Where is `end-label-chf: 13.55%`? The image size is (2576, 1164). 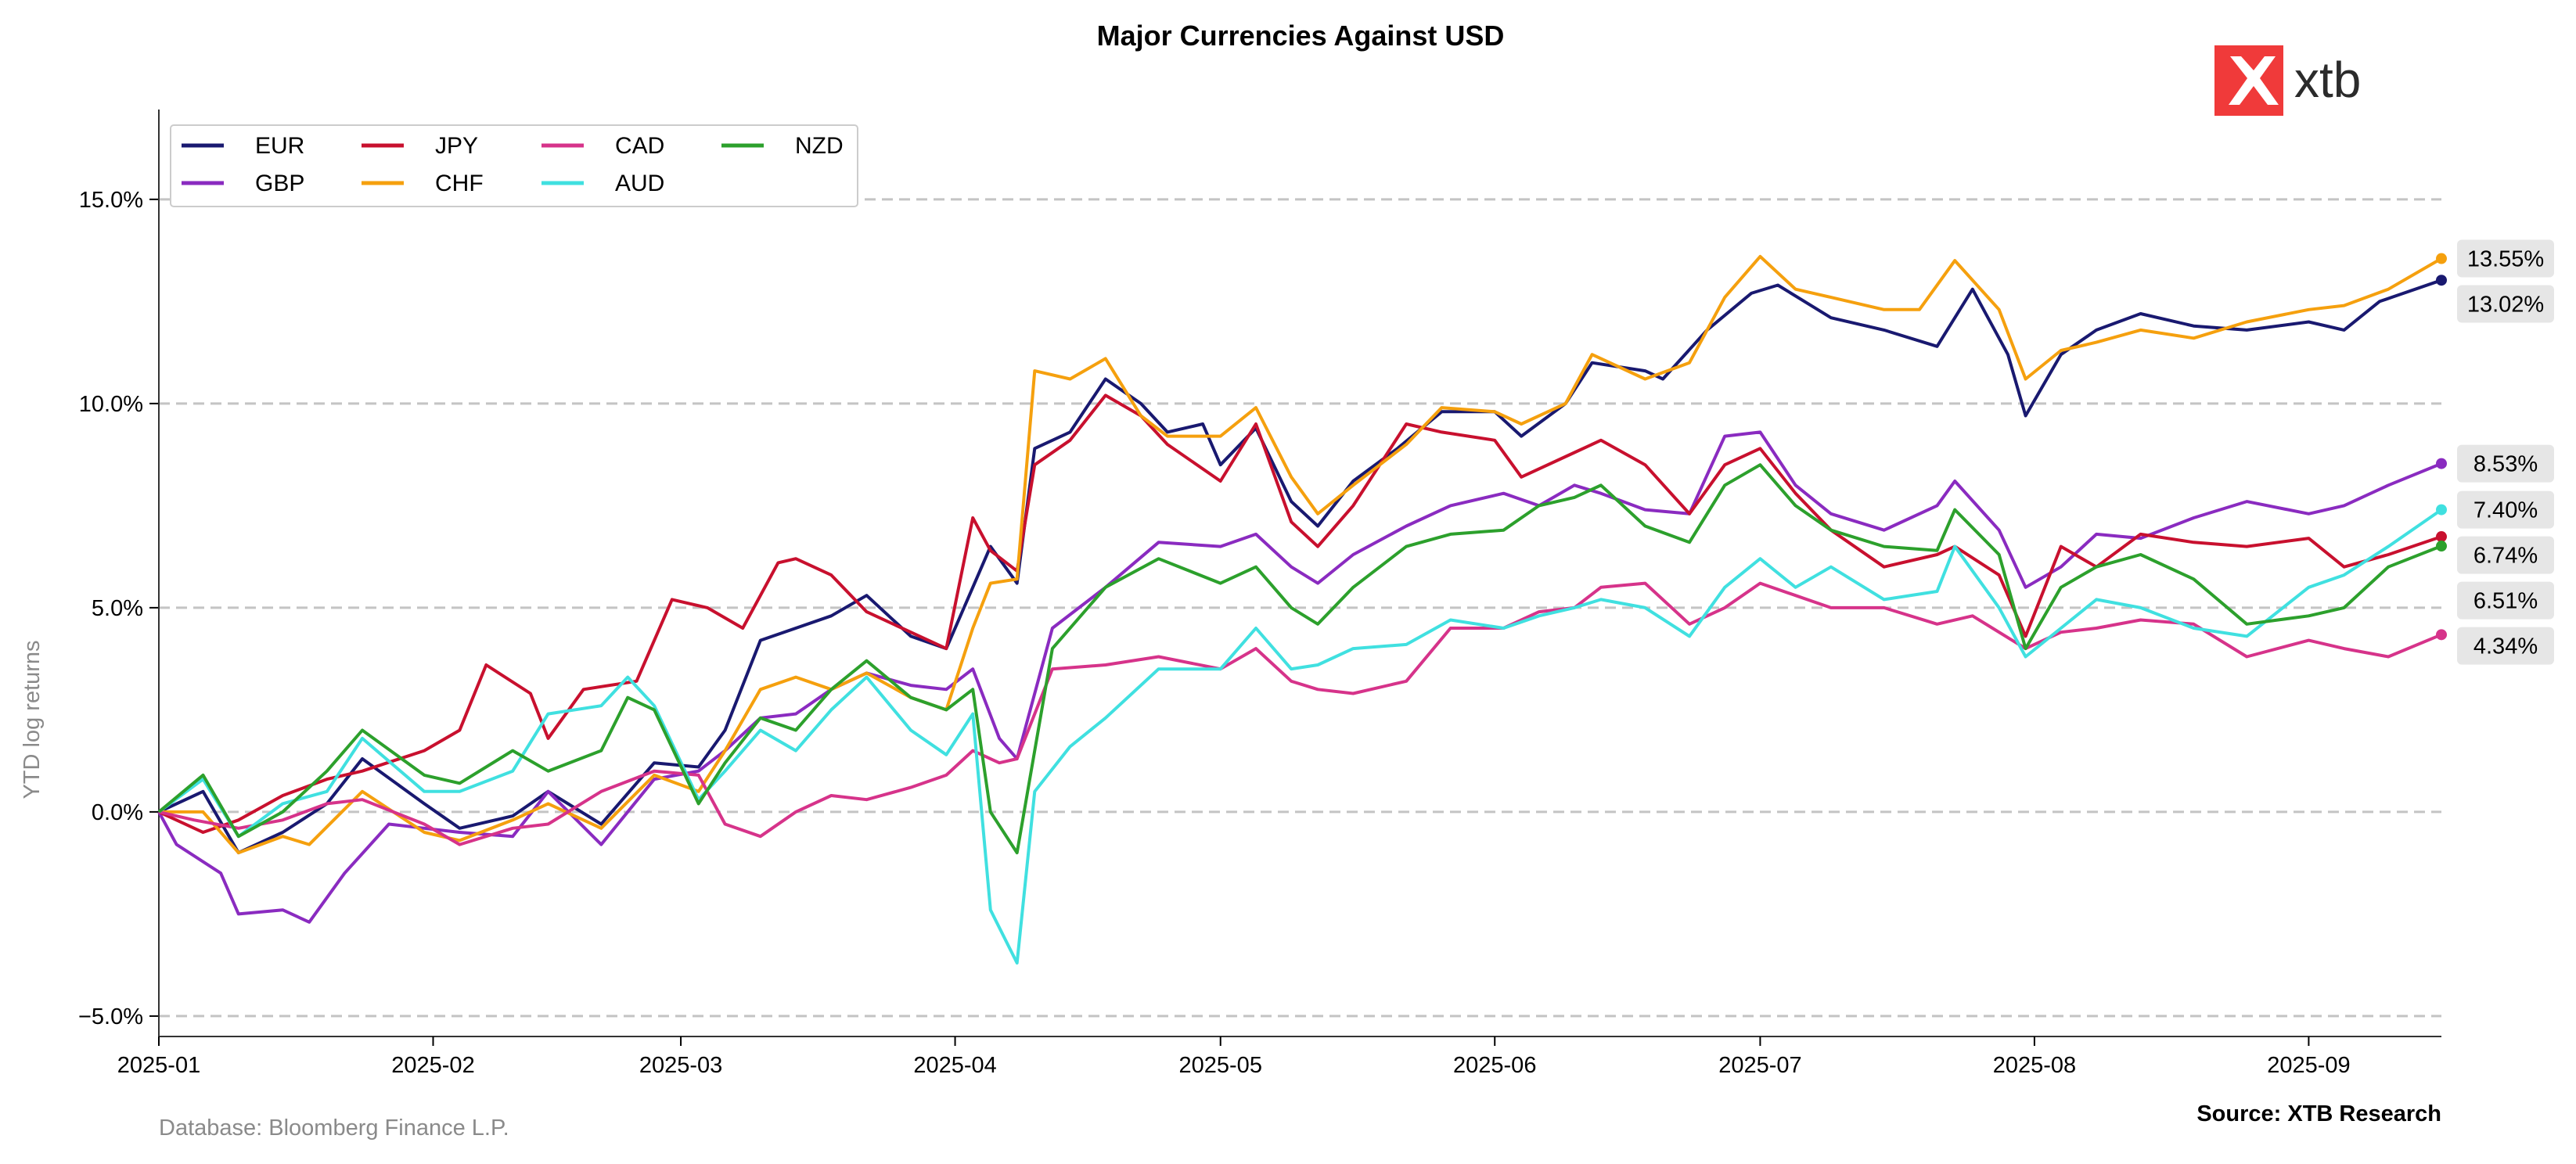
end-label-chf: 13.55% is located at coordinates (2506, 259).